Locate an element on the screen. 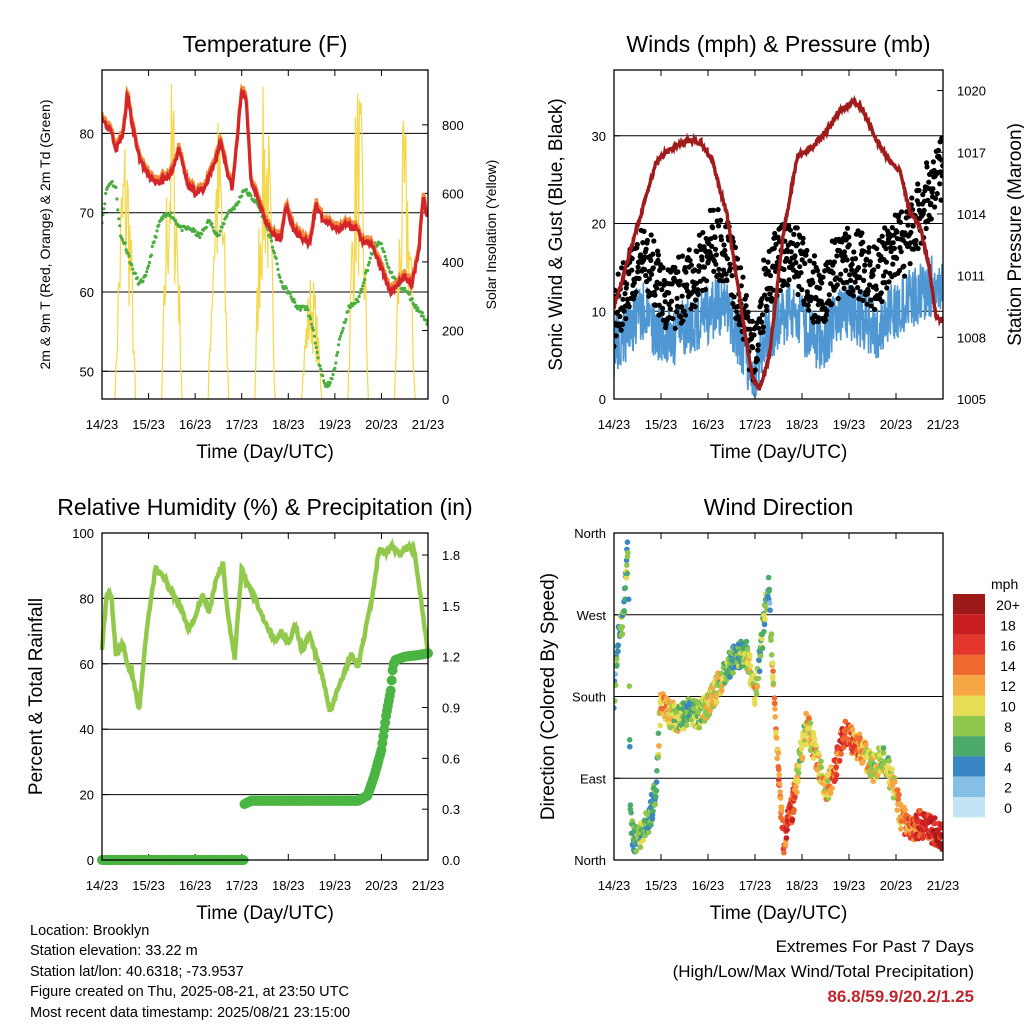  colorbar-label: 8 is located at coordinates (1008, 727).